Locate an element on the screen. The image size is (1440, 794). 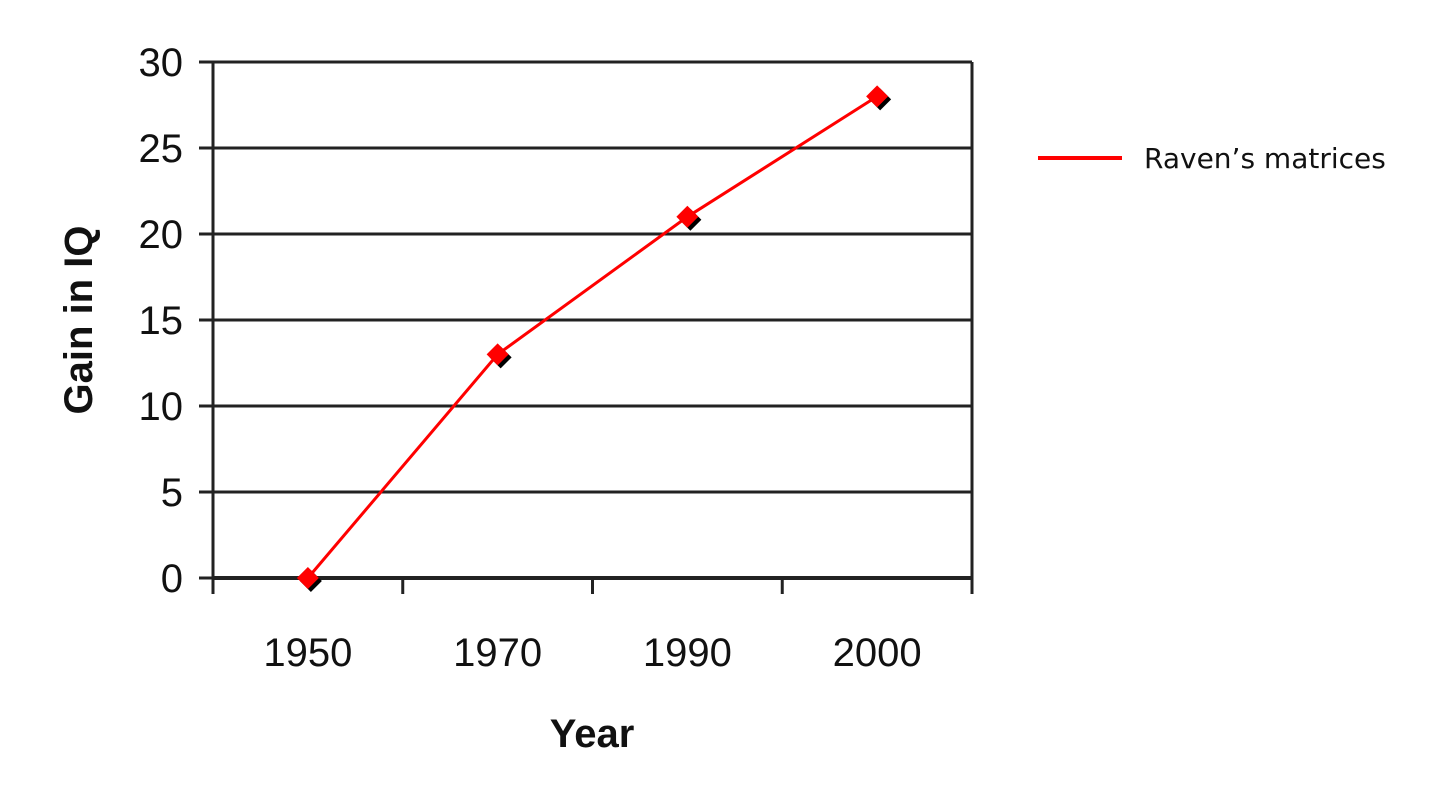
y-tick-label: 5 is located at coordinates (172, 493).